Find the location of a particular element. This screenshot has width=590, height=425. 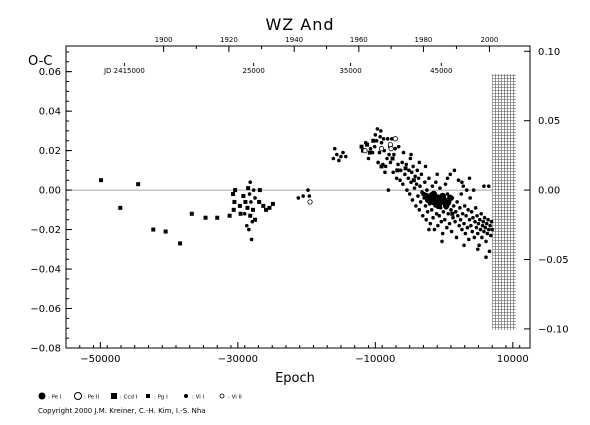

right-tick-label-4: −0.10 is located at coordinates (553, 329).